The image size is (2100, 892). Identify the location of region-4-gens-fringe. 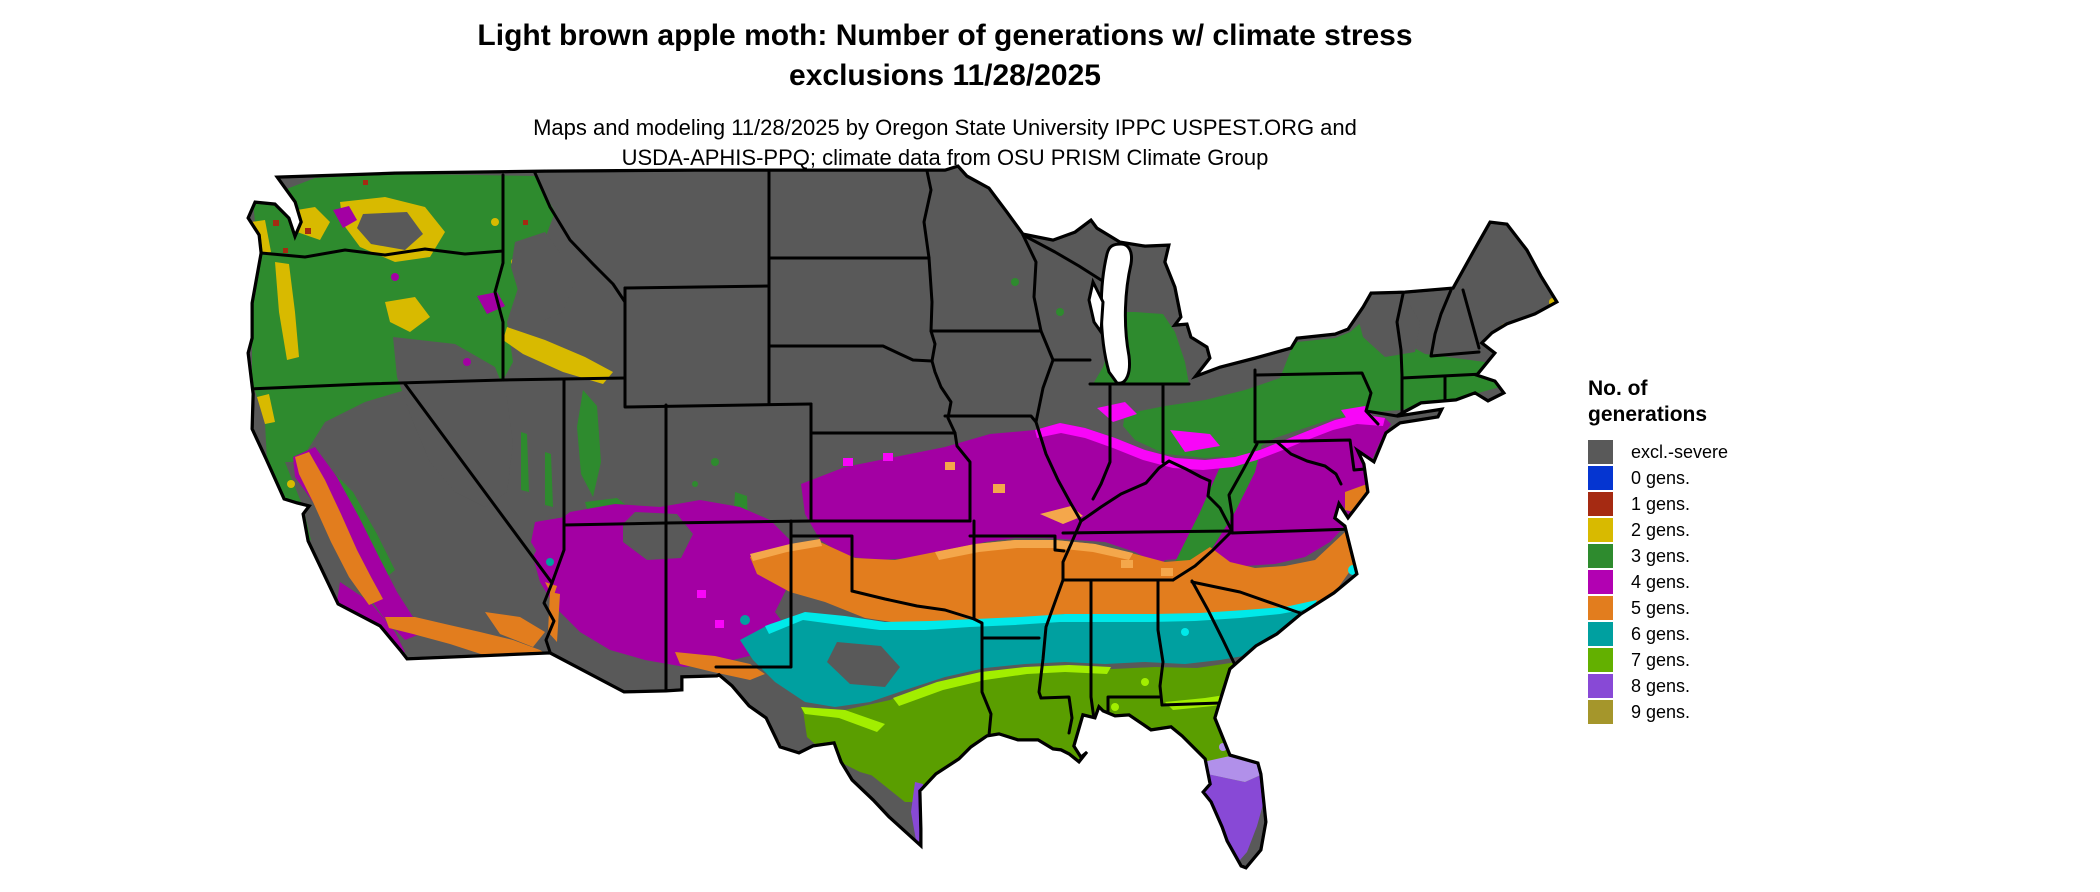
(1041, 515).